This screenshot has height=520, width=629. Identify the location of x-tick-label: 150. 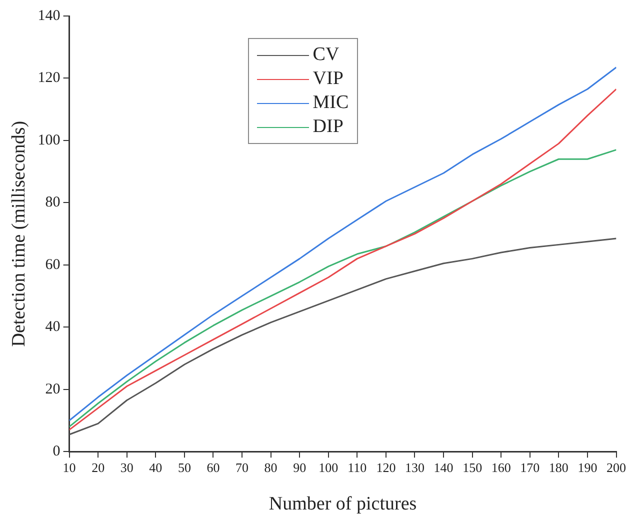
(472, 467).